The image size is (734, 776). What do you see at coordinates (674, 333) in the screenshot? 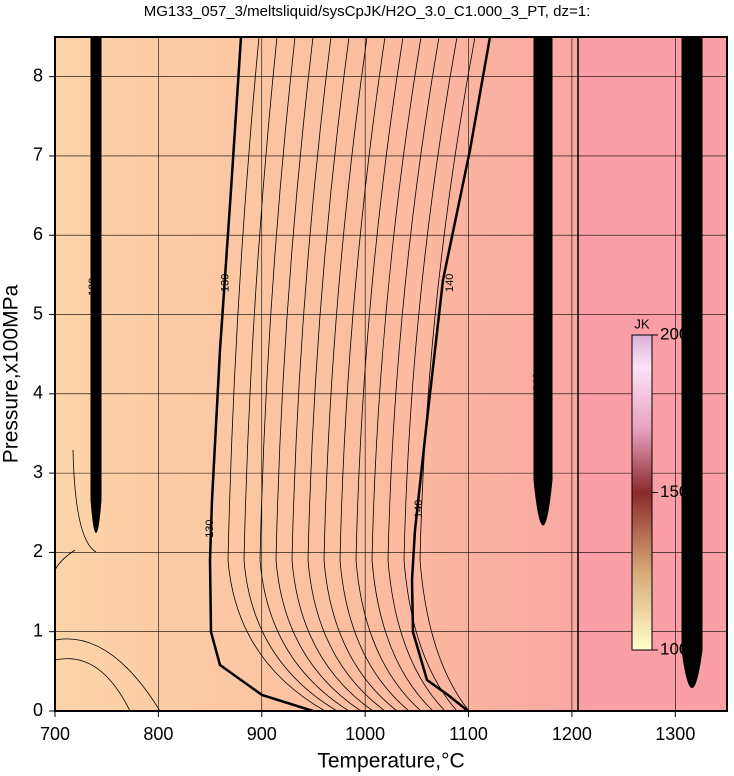
I see `colorbar-tick-label: 200` at bounding box center [674, 333].